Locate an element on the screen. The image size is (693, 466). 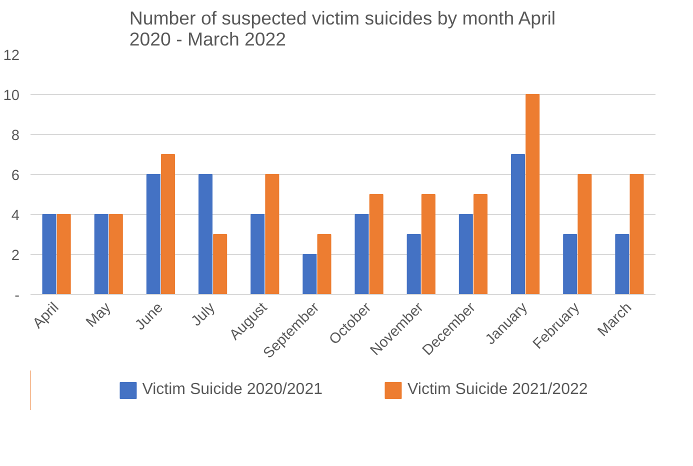
x-tick-label: May is located at coordinates (99, 315).